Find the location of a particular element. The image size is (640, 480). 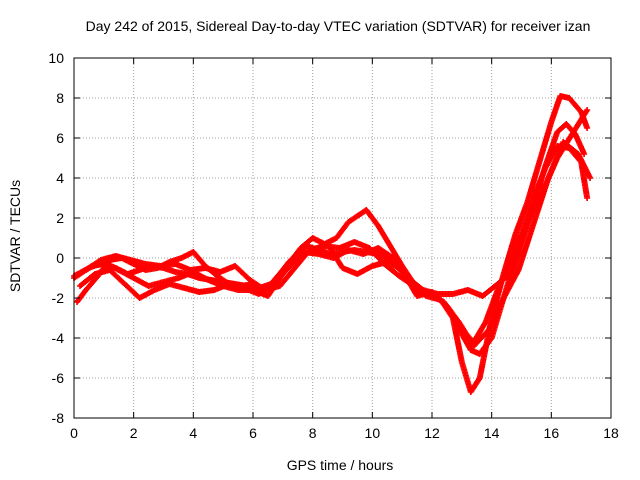

y-tick-labels: -8 -6 -4 -2 0 2 4 6 8 10 is located at coordinates (56, 238).